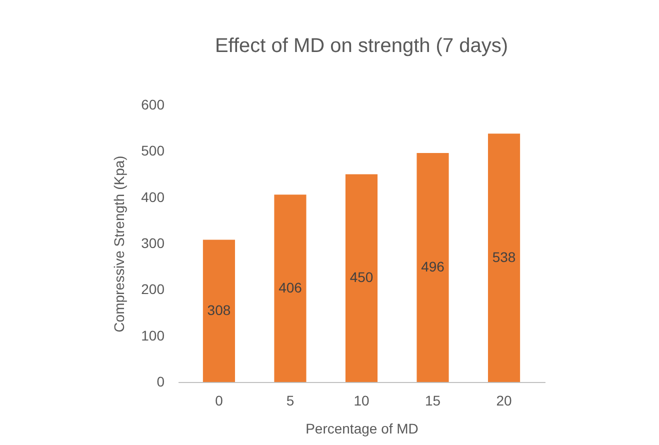 This screenshot has height=445, width=659. I want to click on data-label: 308, so click(219, 310).